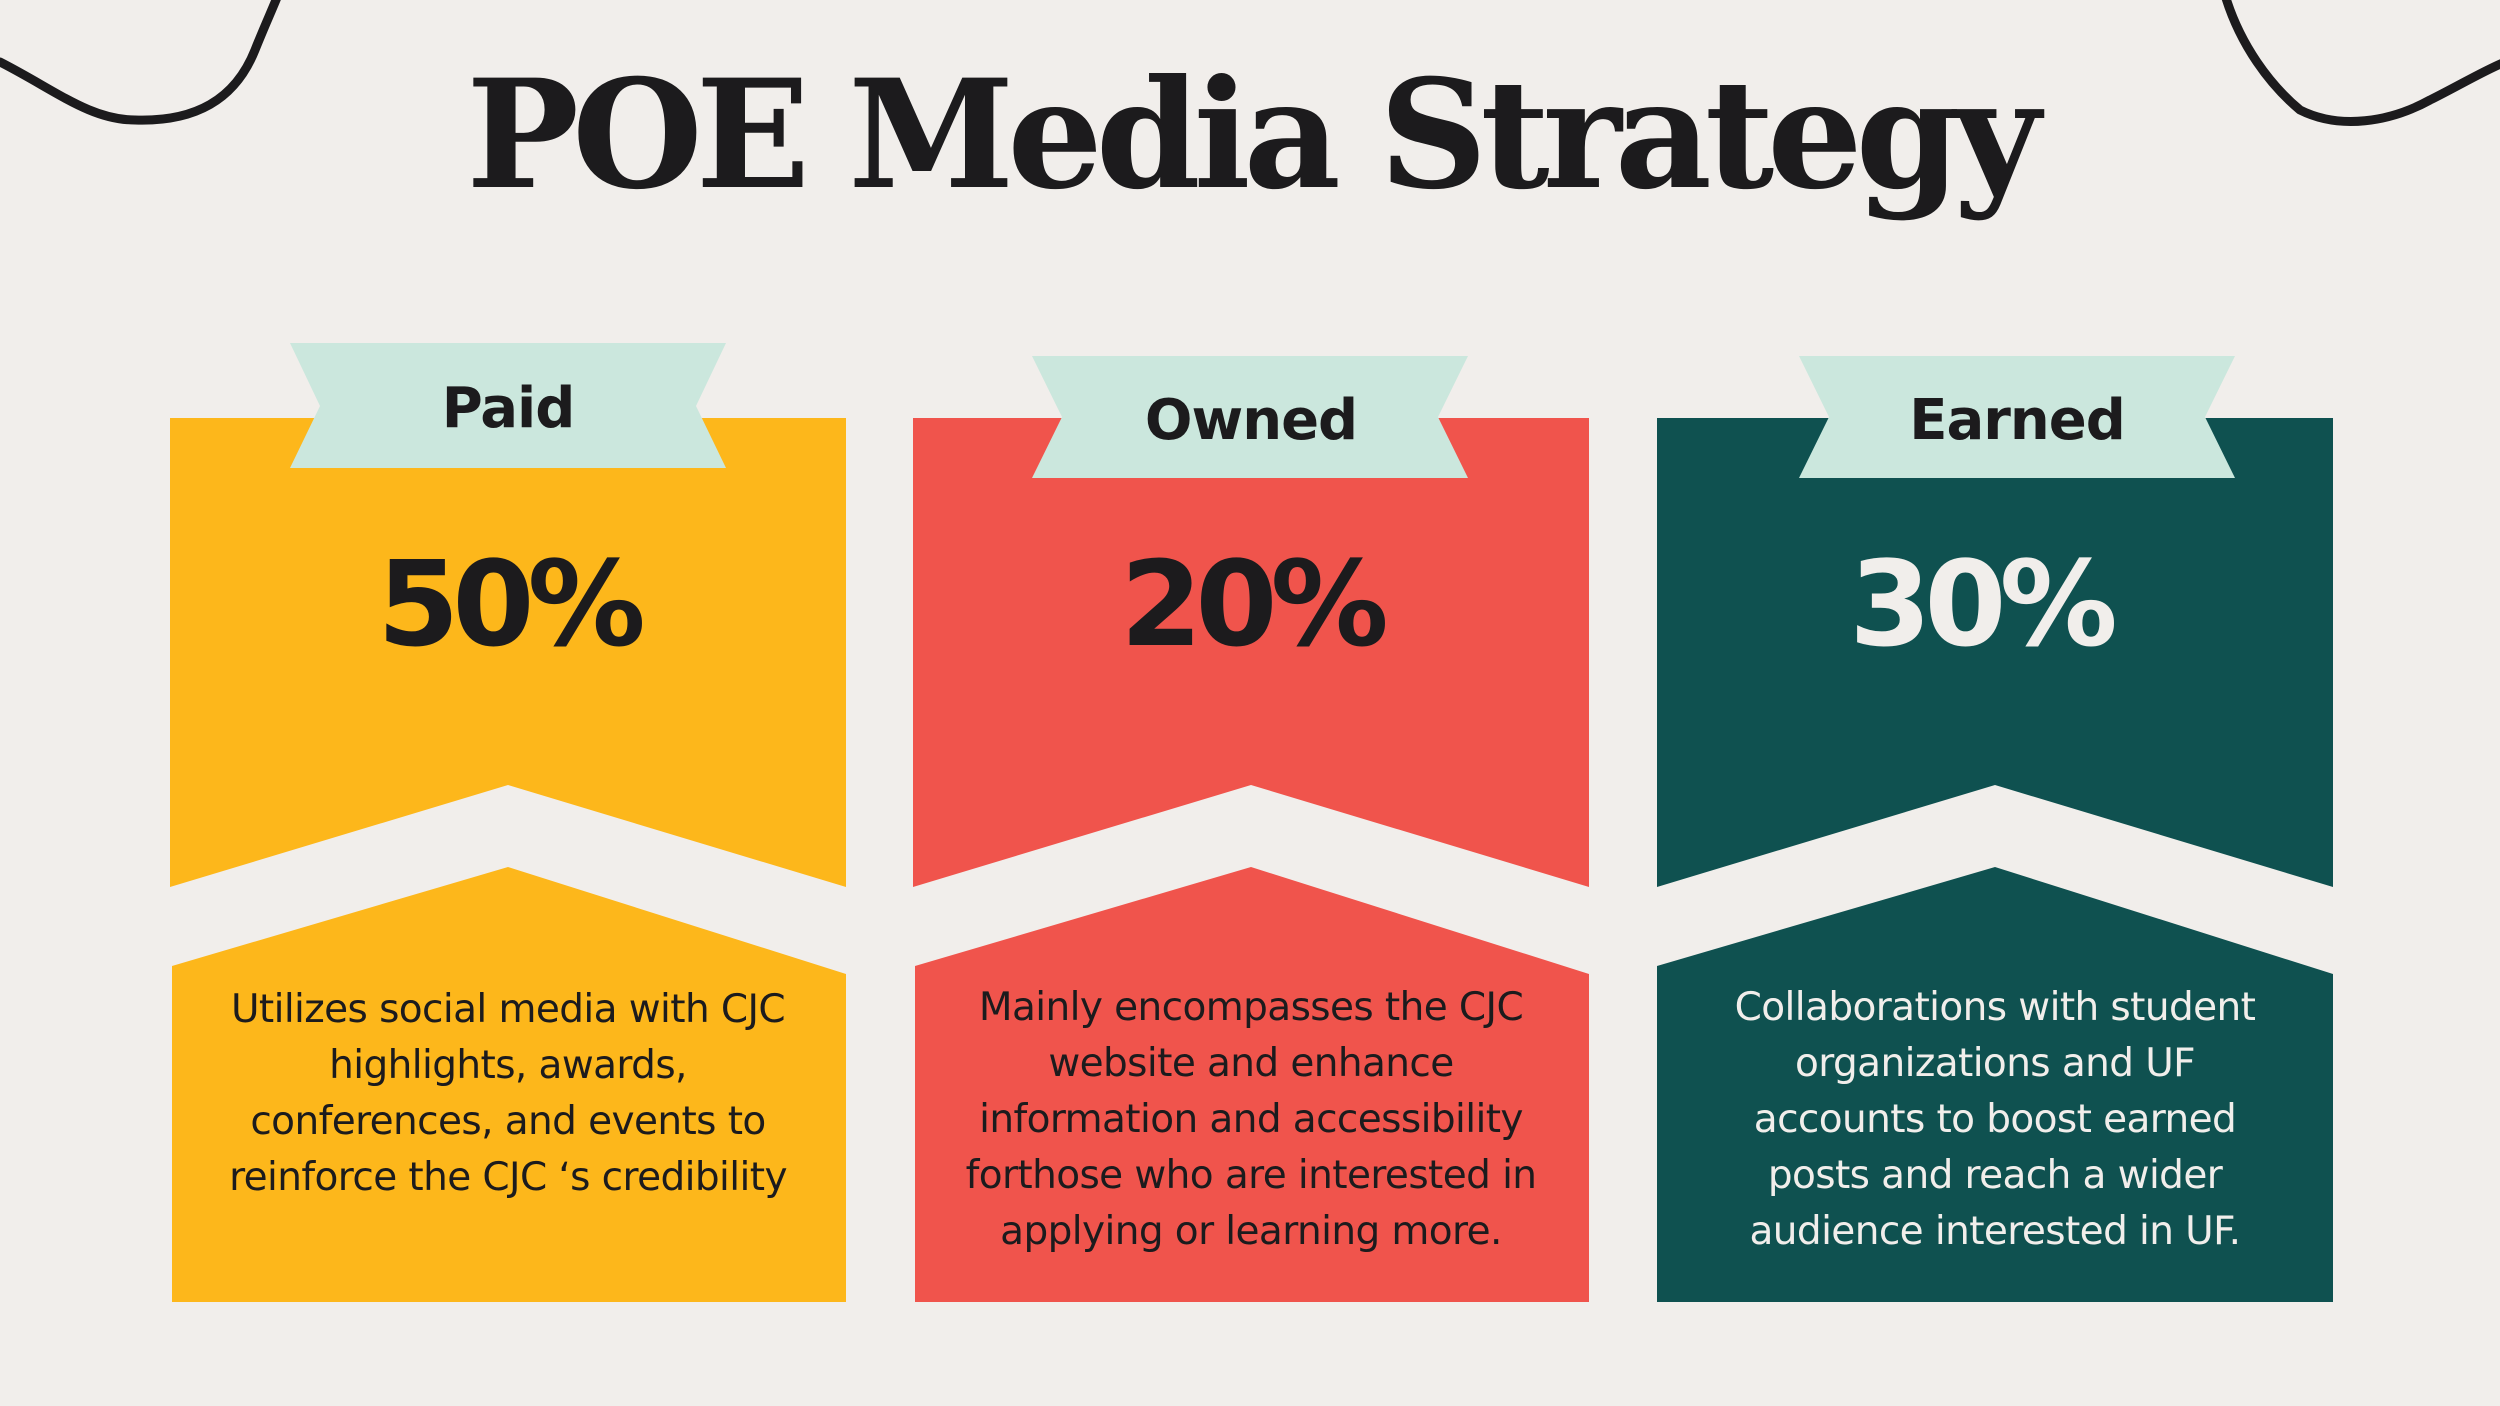 This screenshot has width=2500, height=1406. I want to click on earned-ribbon, so click(2017, 417).